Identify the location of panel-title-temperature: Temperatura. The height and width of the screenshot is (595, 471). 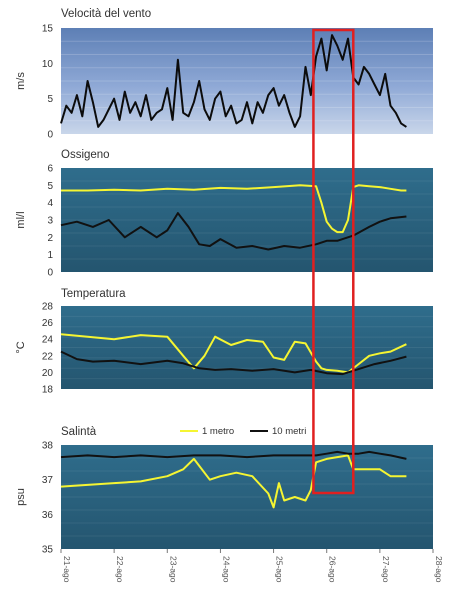
(93, 294).